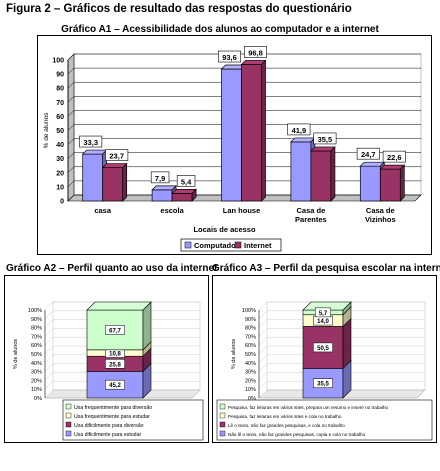 The image size is (440, 471). What do you see at coordinates (115, 355) in the screenshot?
I see `a2-data-label: 10,8` at bounding box center [115, 355].